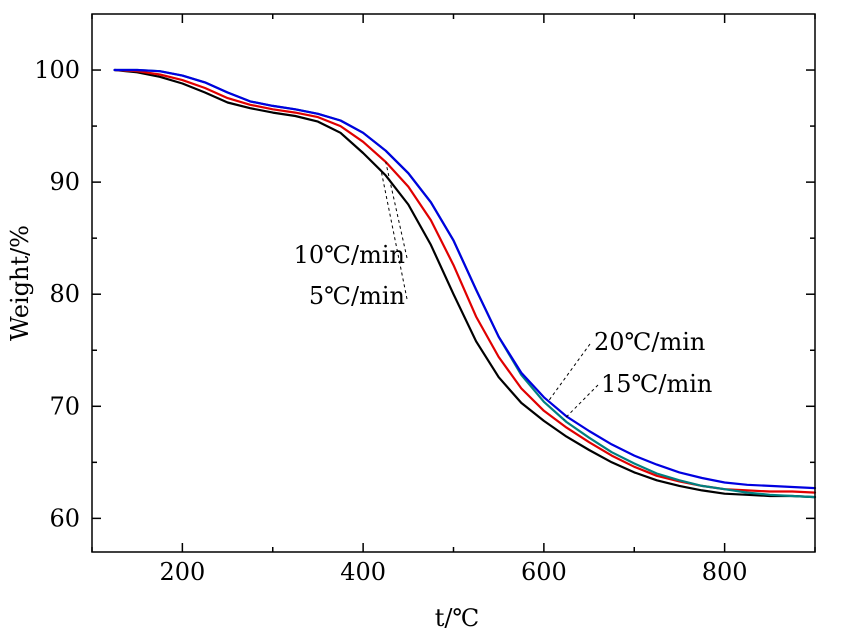 The width and height of the screenshot is (850, 638). I want to click on x-axis-title: t/℃, so click(457, 618).